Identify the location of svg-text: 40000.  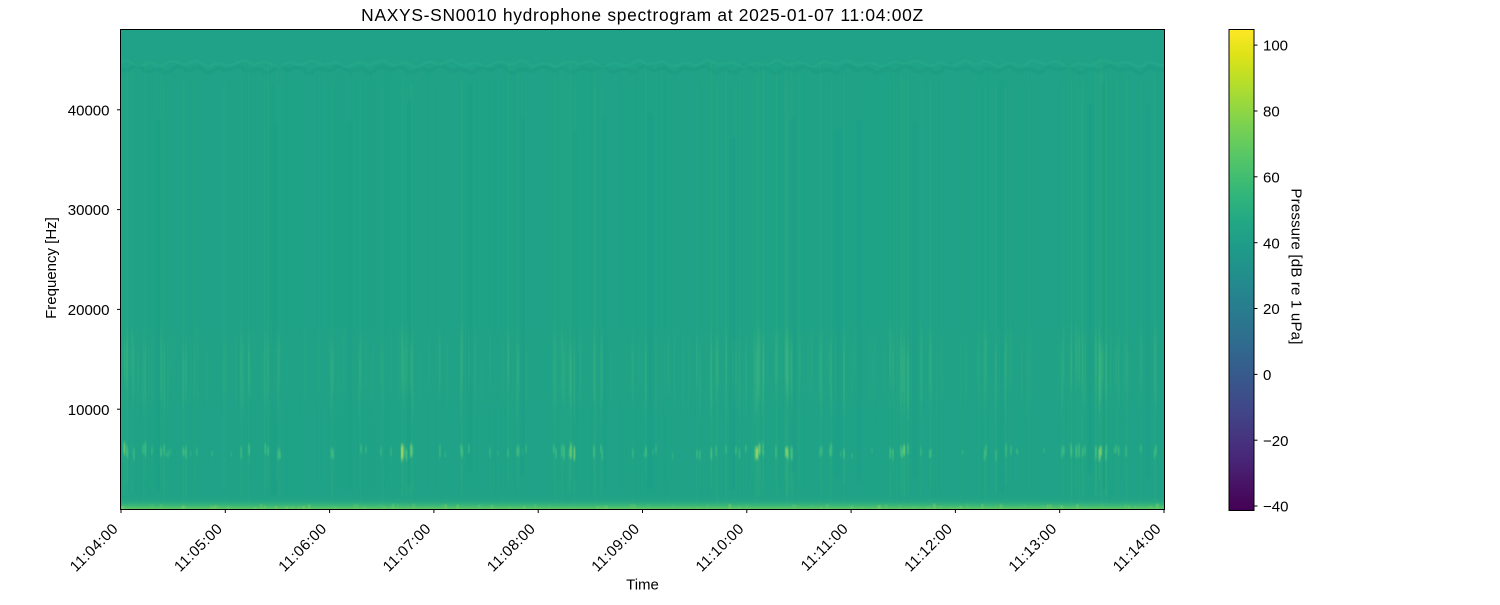
(89, 110).